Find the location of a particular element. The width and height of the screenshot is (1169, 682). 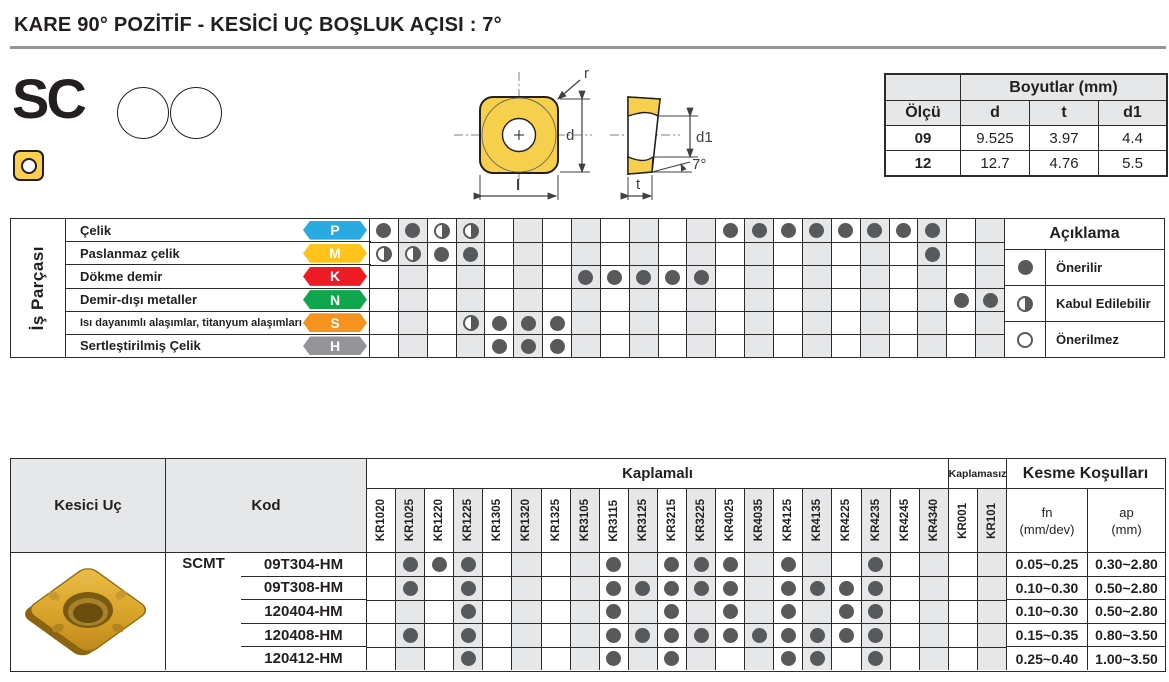

insert-photo-cell is located at coordinates (88, 611).